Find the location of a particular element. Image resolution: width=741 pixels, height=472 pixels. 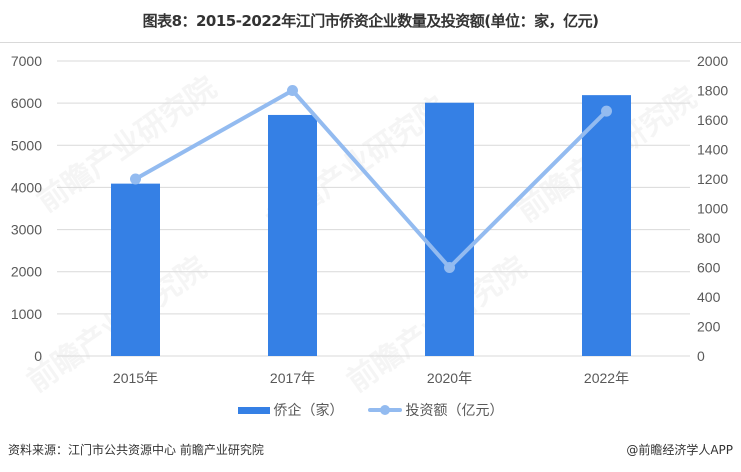

x-tick-label: 2020年 is located at coordinates (449, 378).